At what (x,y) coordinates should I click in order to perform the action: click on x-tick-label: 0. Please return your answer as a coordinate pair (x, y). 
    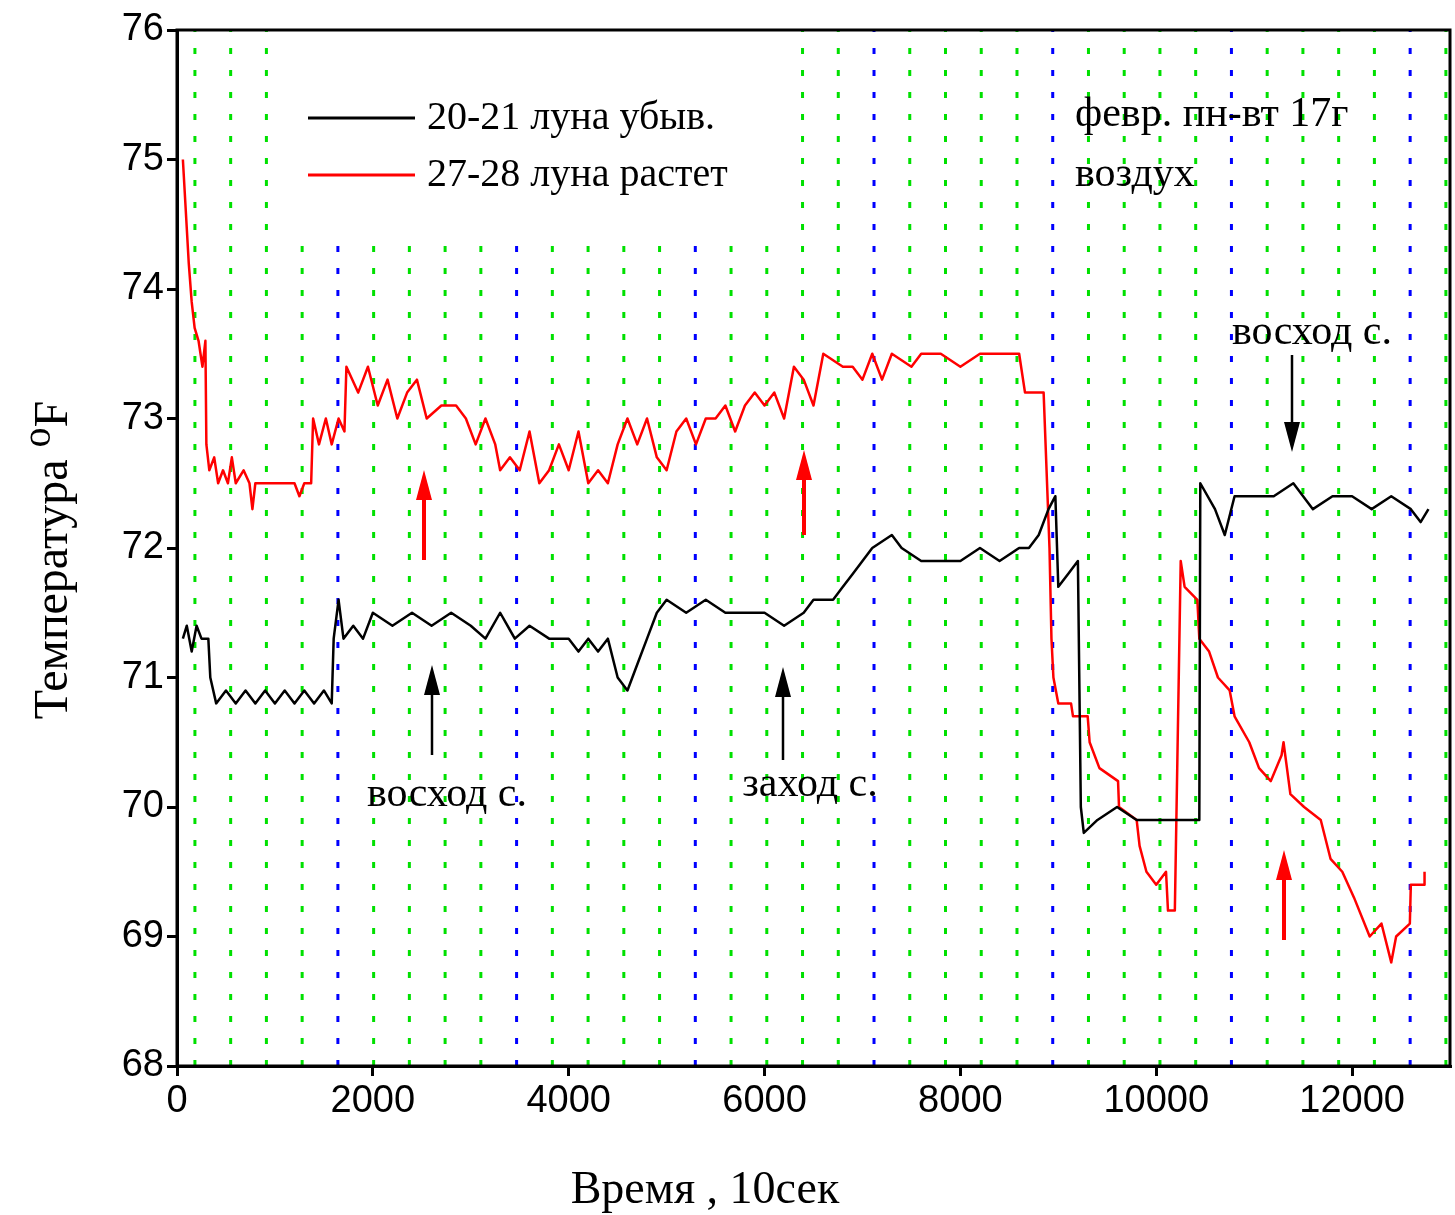
    Looking at the image, I should click on (177, 1099).